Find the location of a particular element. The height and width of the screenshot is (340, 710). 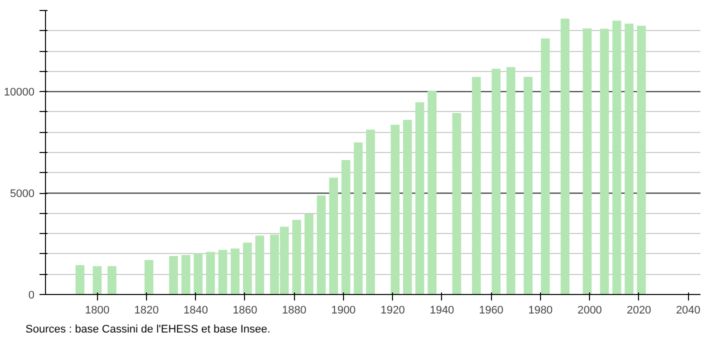

x-tick-label: 1800 is located at coordinates (97, 310).